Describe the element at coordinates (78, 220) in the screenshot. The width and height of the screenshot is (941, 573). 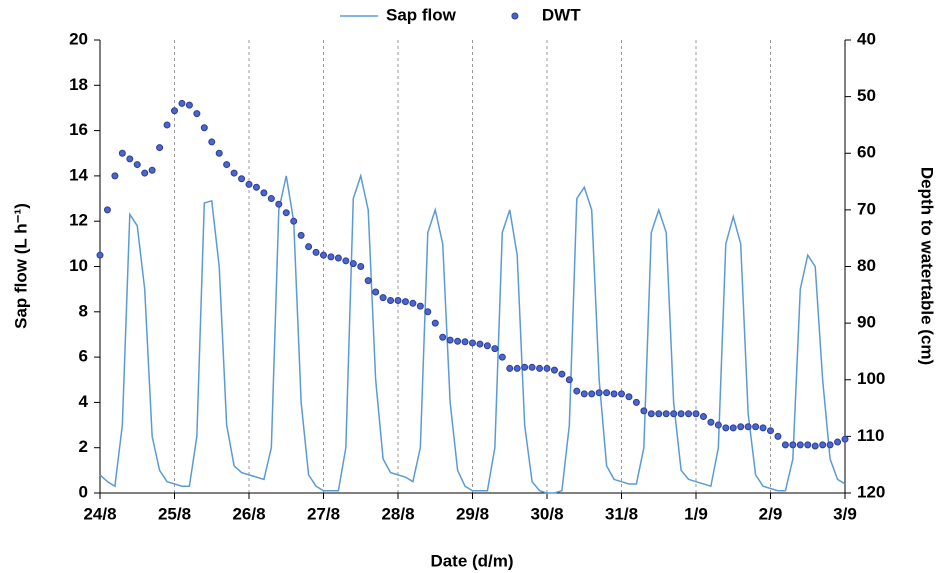
I see `y-tick-label: 12` at that location.